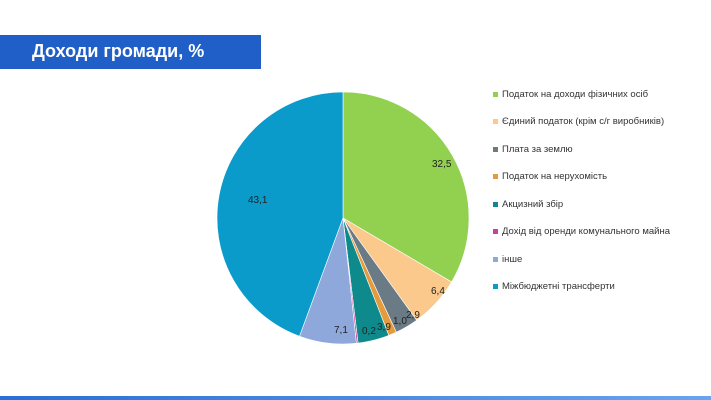  What do you see at coordinates (369, 331) in the screenshot?
I see `slice-value-label-6: 0,2` at bounding box center [369, 331].